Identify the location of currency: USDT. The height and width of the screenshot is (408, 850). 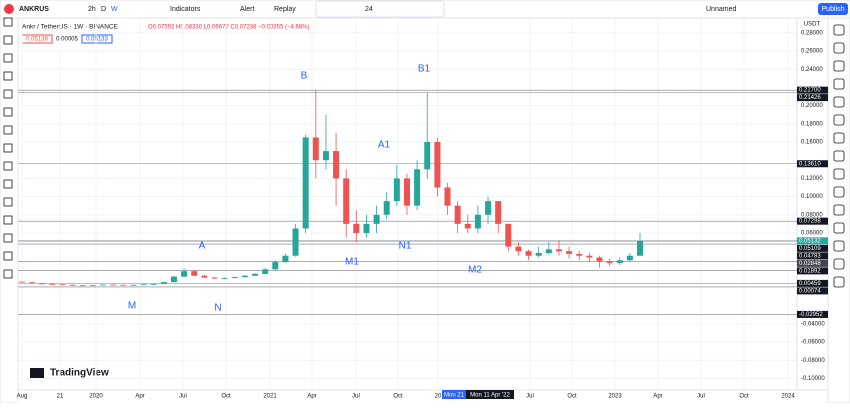
(812, 25).